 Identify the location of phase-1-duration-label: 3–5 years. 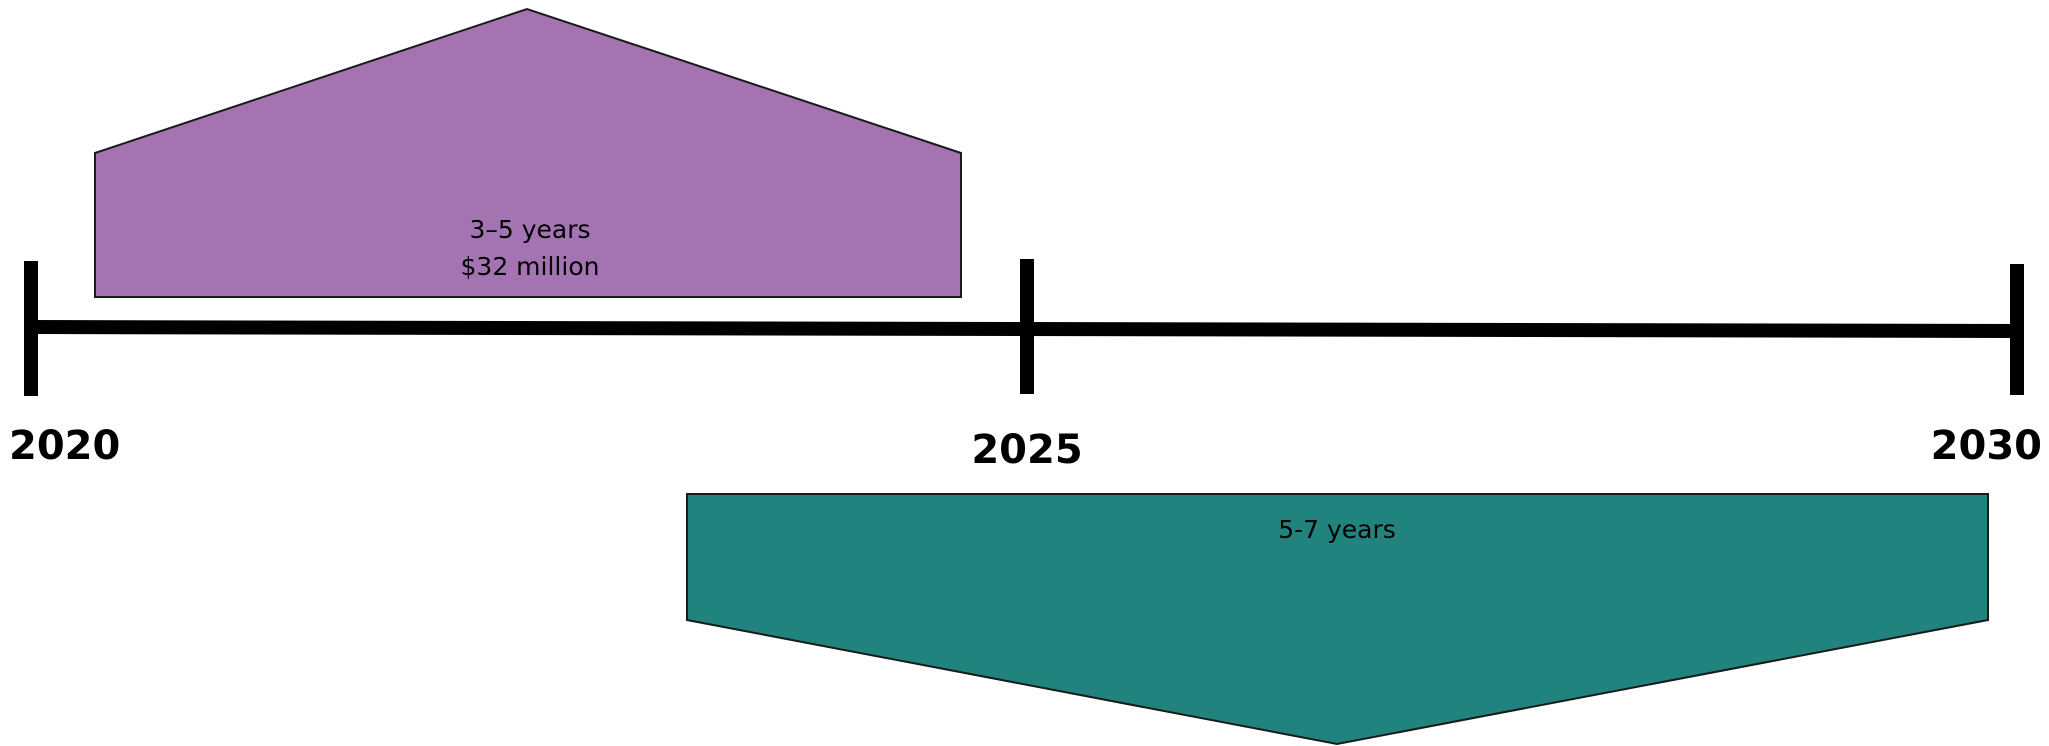
(529, 229).